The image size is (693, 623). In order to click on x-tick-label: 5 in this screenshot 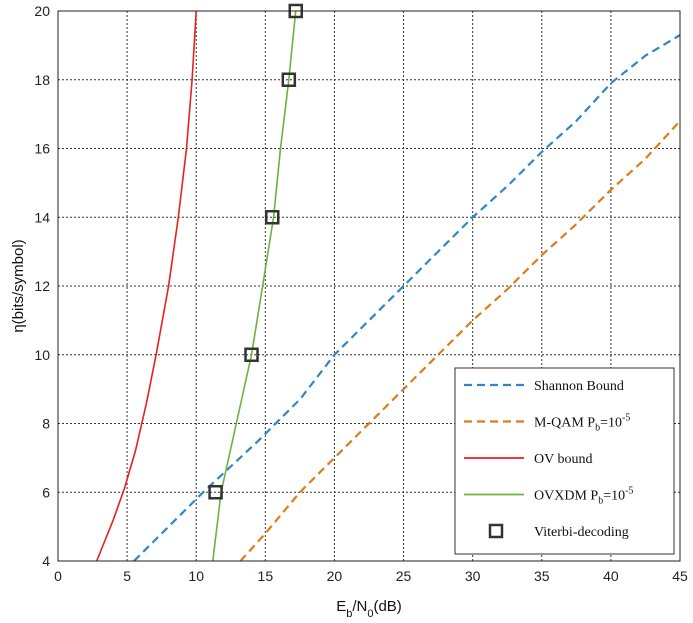, I will do `click(127, 576)`.